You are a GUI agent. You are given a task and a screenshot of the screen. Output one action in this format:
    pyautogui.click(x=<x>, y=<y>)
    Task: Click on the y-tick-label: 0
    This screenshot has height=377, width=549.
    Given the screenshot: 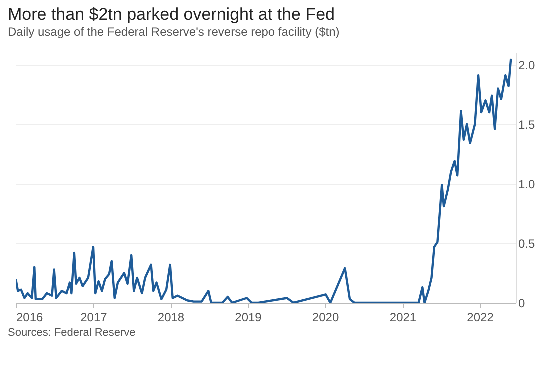 What is the action you would take?
    pyautogui.click(x=522, y=303)
    